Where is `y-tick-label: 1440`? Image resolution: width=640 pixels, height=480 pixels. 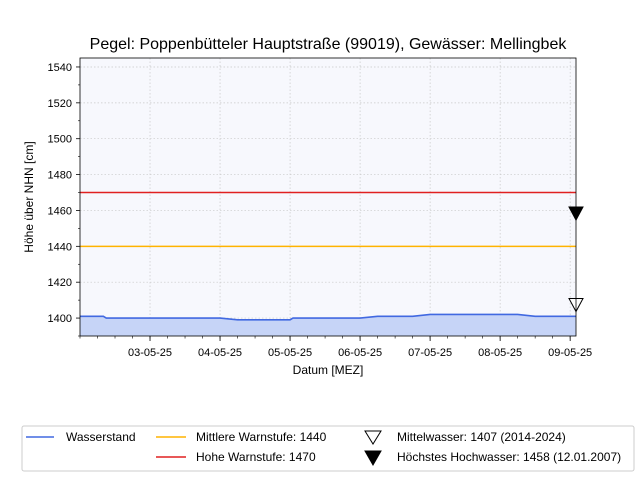
y-tick-label: 1440 is located at coordinates (60, 247).